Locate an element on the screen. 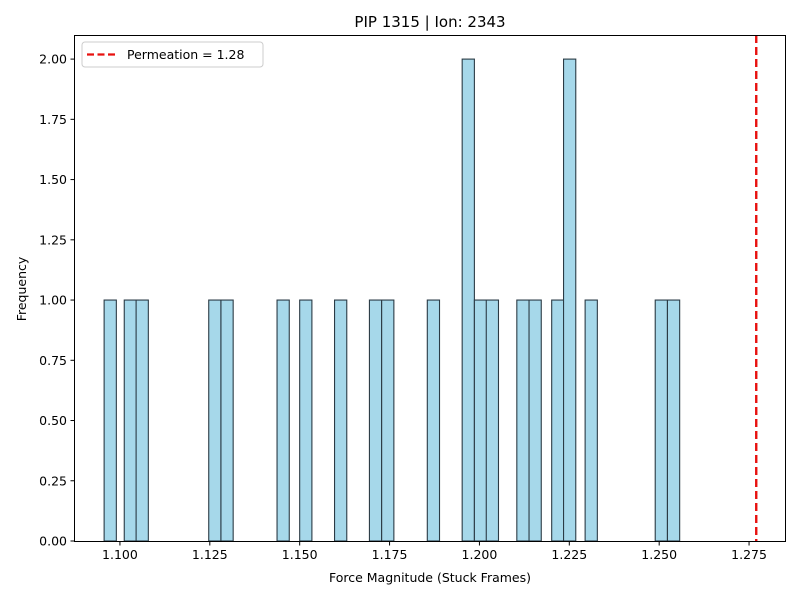 The width and height of the screenshot is (800, 600). y-axis-label: Frequency is located at coordinates (21, 288).